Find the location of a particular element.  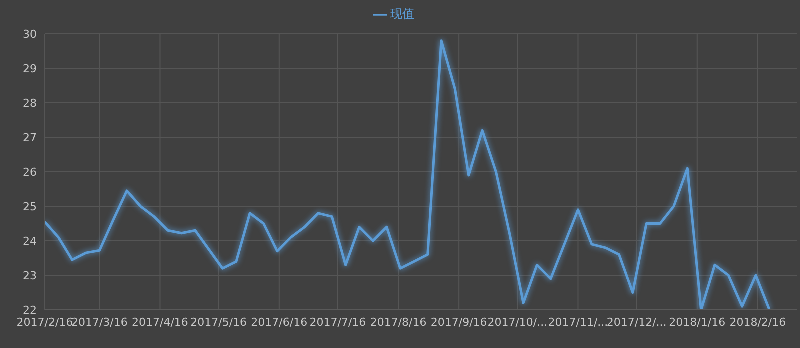

y-tick-label: 25 is located at coordinates (30, 207).